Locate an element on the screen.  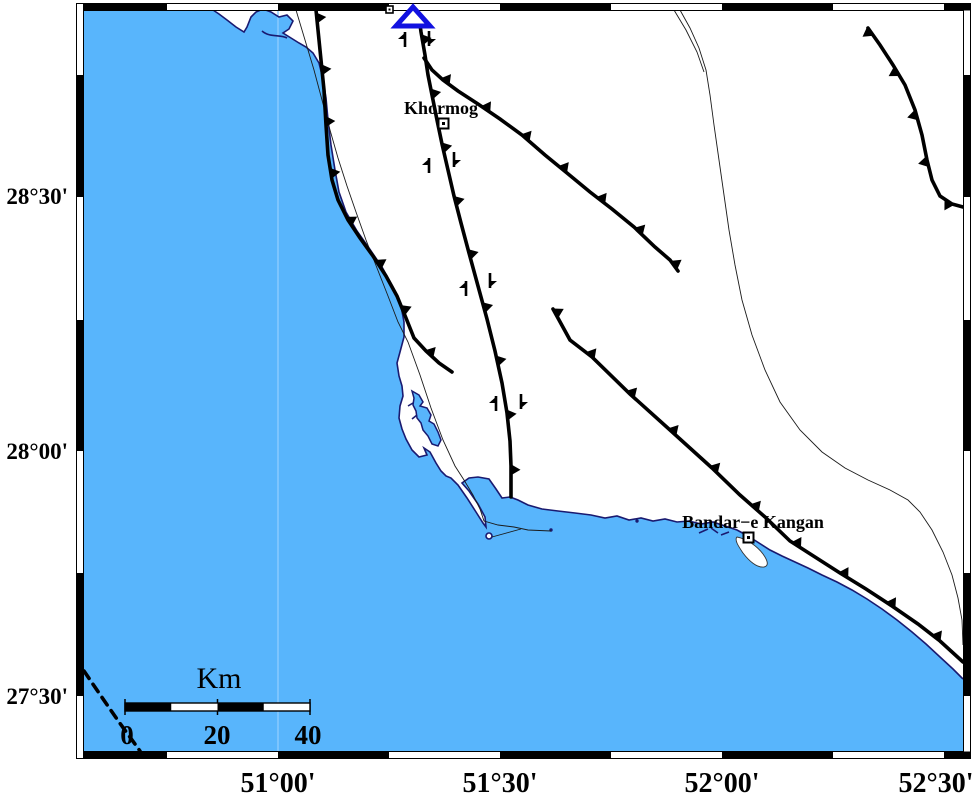
lon-label-52-00: 52°00' is located at coordinates (722, 782).